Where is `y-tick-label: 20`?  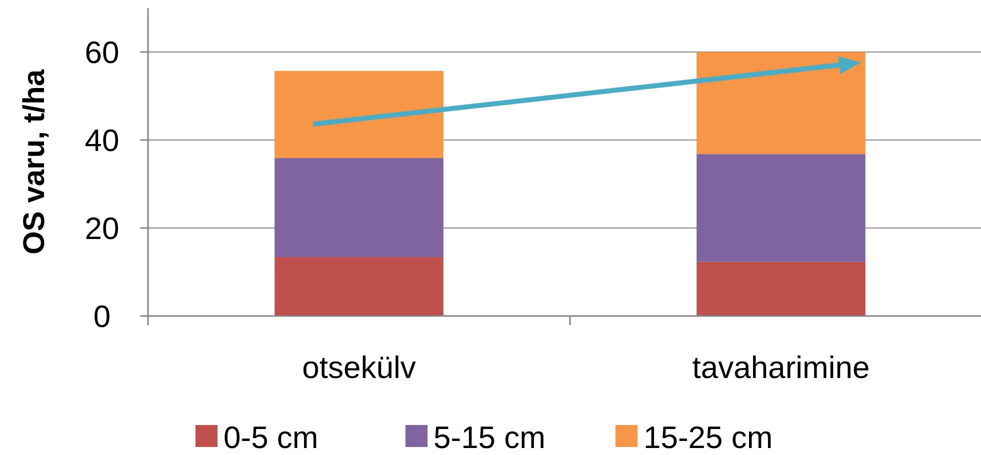 y-tick-label: 20 is located at coordinates (102, 228).